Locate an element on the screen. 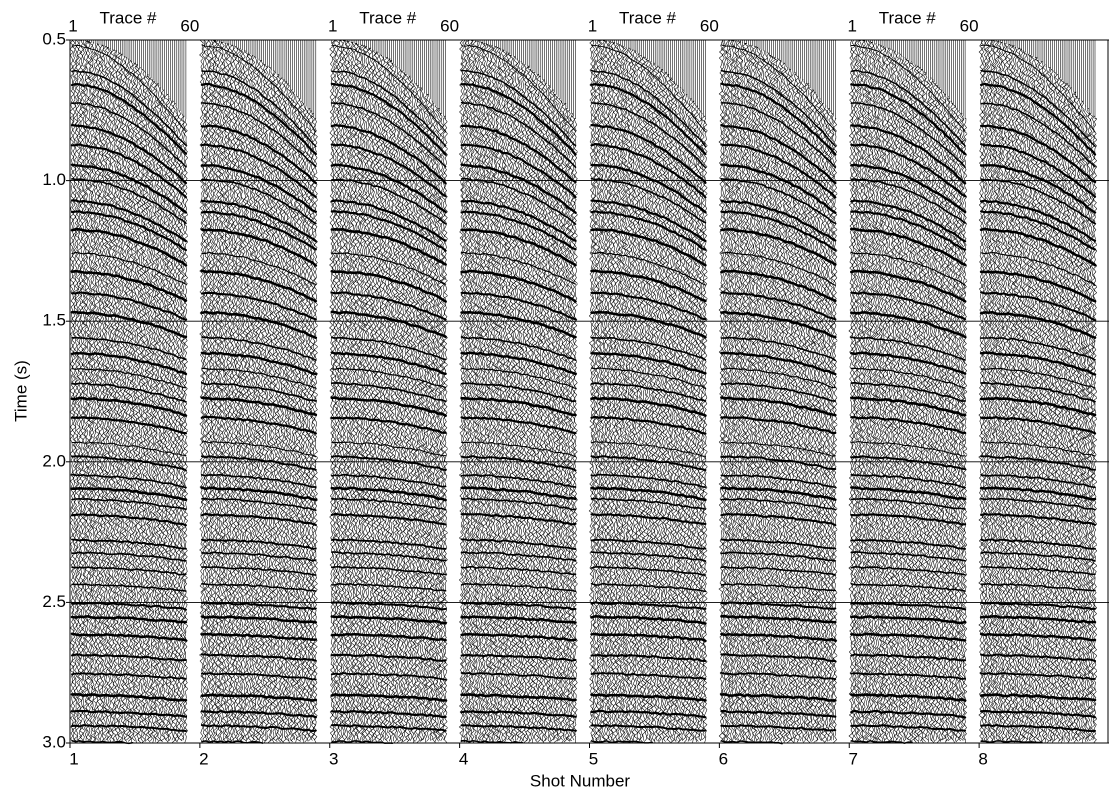  shot-gather is located at coordinates (129, 392).